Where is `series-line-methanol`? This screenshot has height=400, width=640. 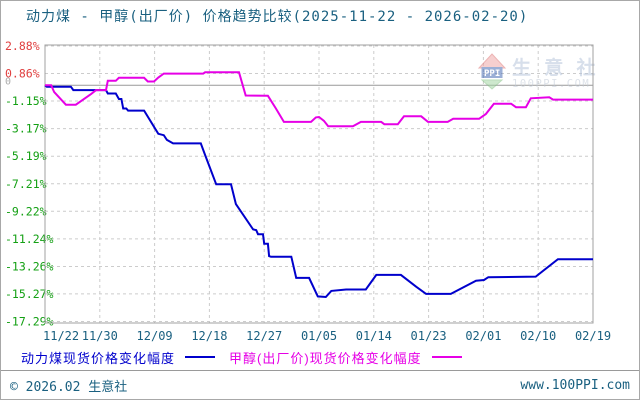 series-line-methanol is located at coordinates (319, 99).